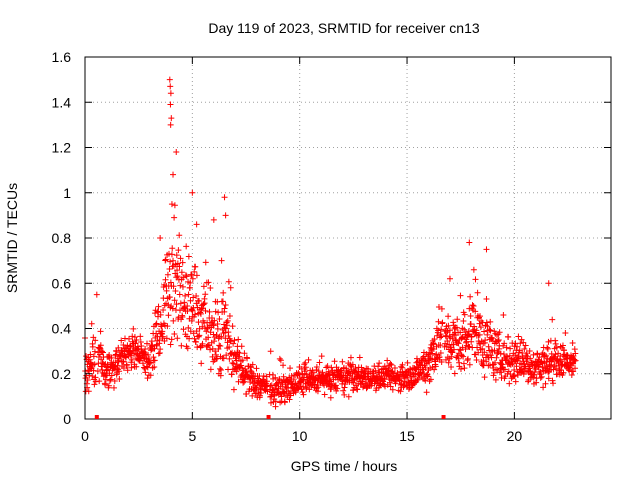  Describe the element at coordinates (62, 57) in the screenshot. I see `y-tick-label: 1.6` at that location.